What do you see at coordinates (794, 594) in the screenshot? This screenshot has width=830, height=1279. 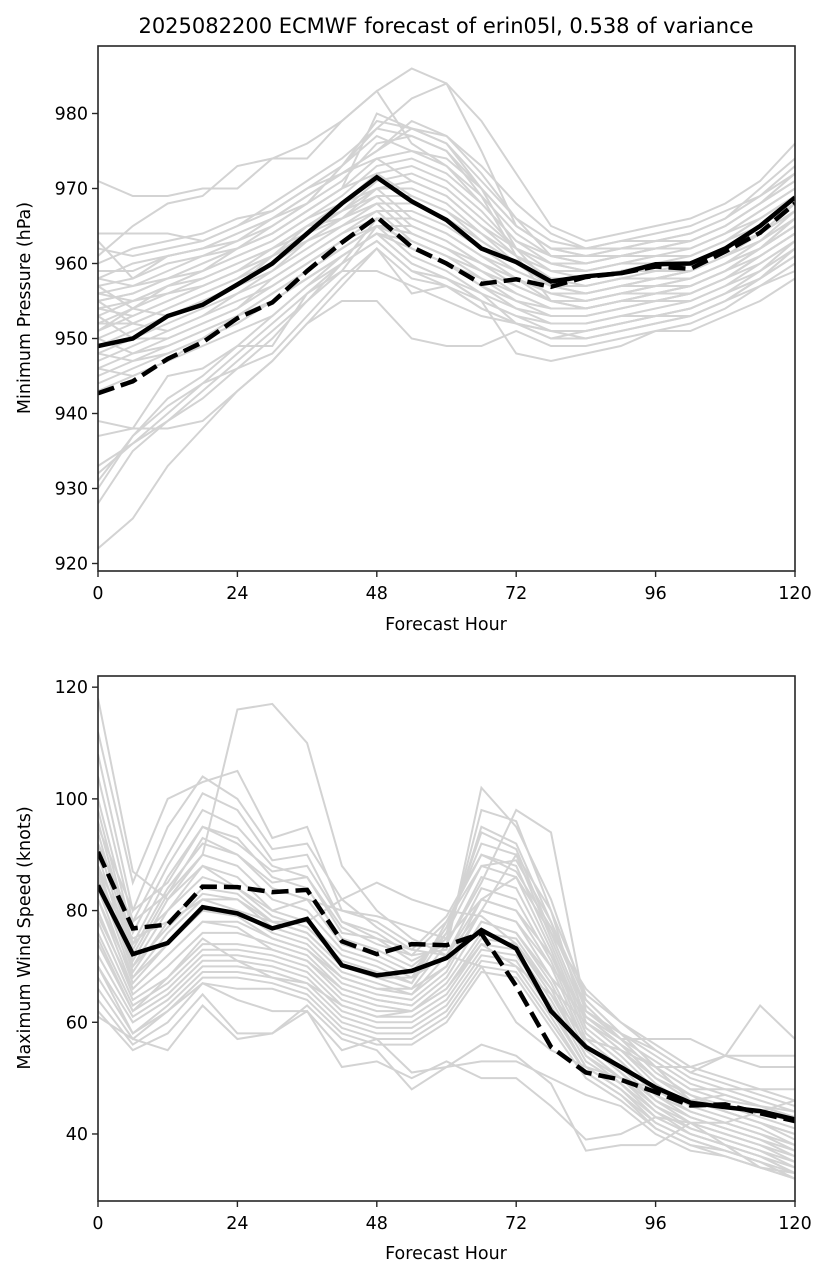 I see `pressure-x-tick-label: 120` at bounding box center [794, 594].